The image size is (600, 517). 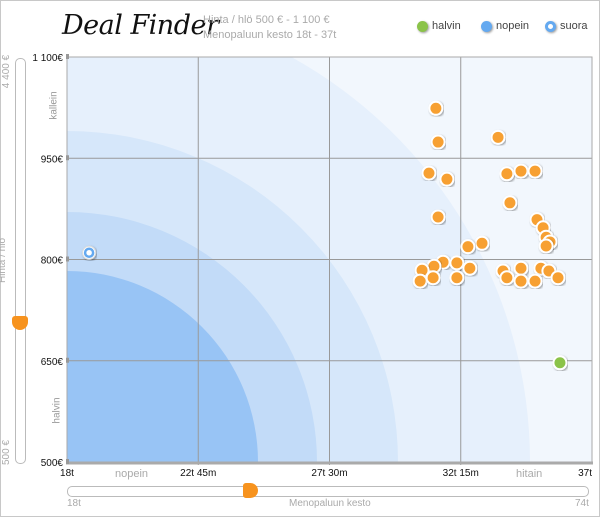 I want to click on price-slider-track, so click(x=20, y=261).